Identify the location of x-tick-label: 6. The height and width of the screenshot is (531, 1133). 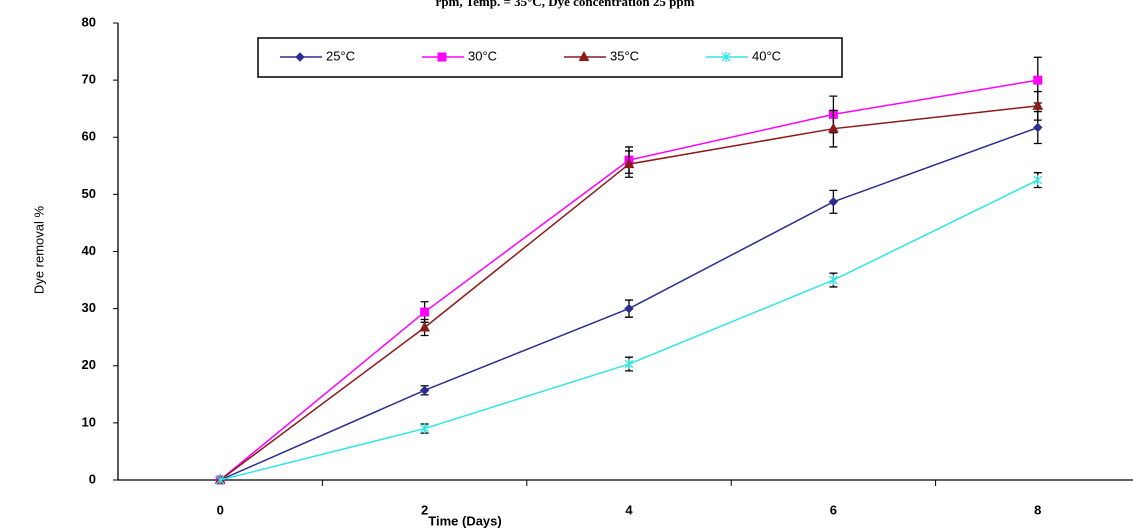
(833, 509).